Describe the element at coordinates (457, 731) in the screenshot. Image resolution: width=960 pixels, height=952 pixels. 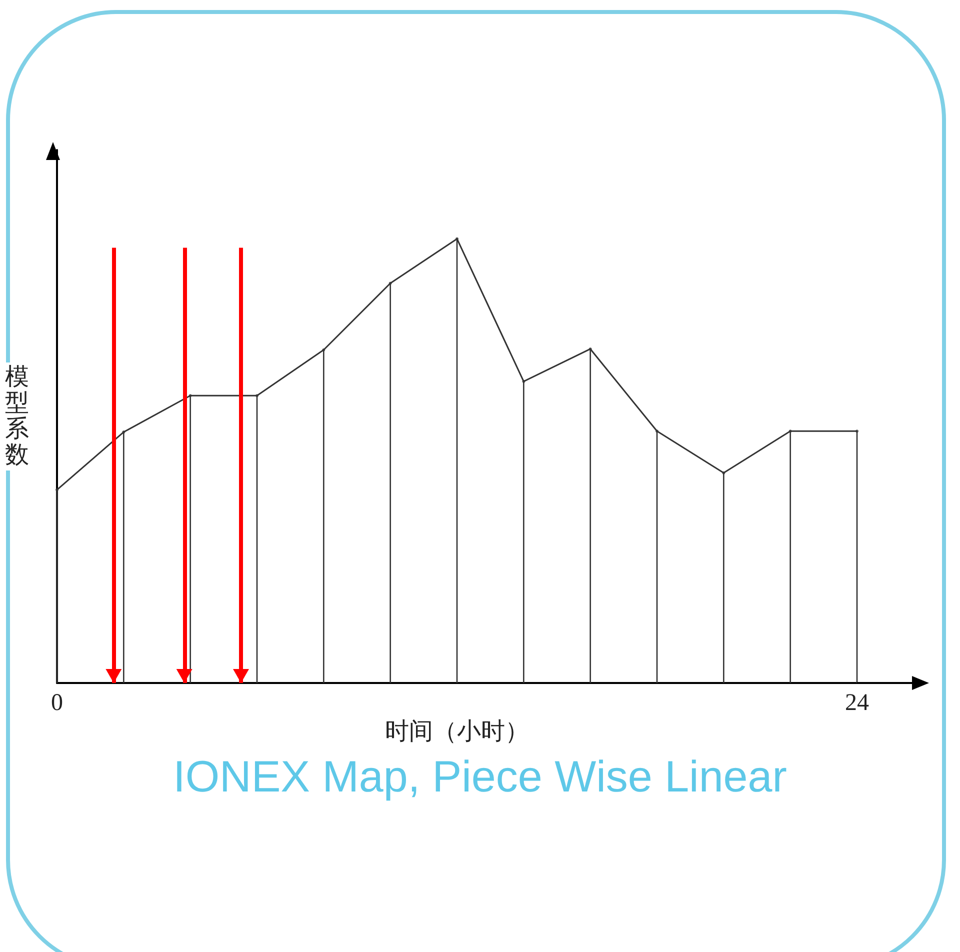
I see `x-axis-title: 时间（小时）` at that location.